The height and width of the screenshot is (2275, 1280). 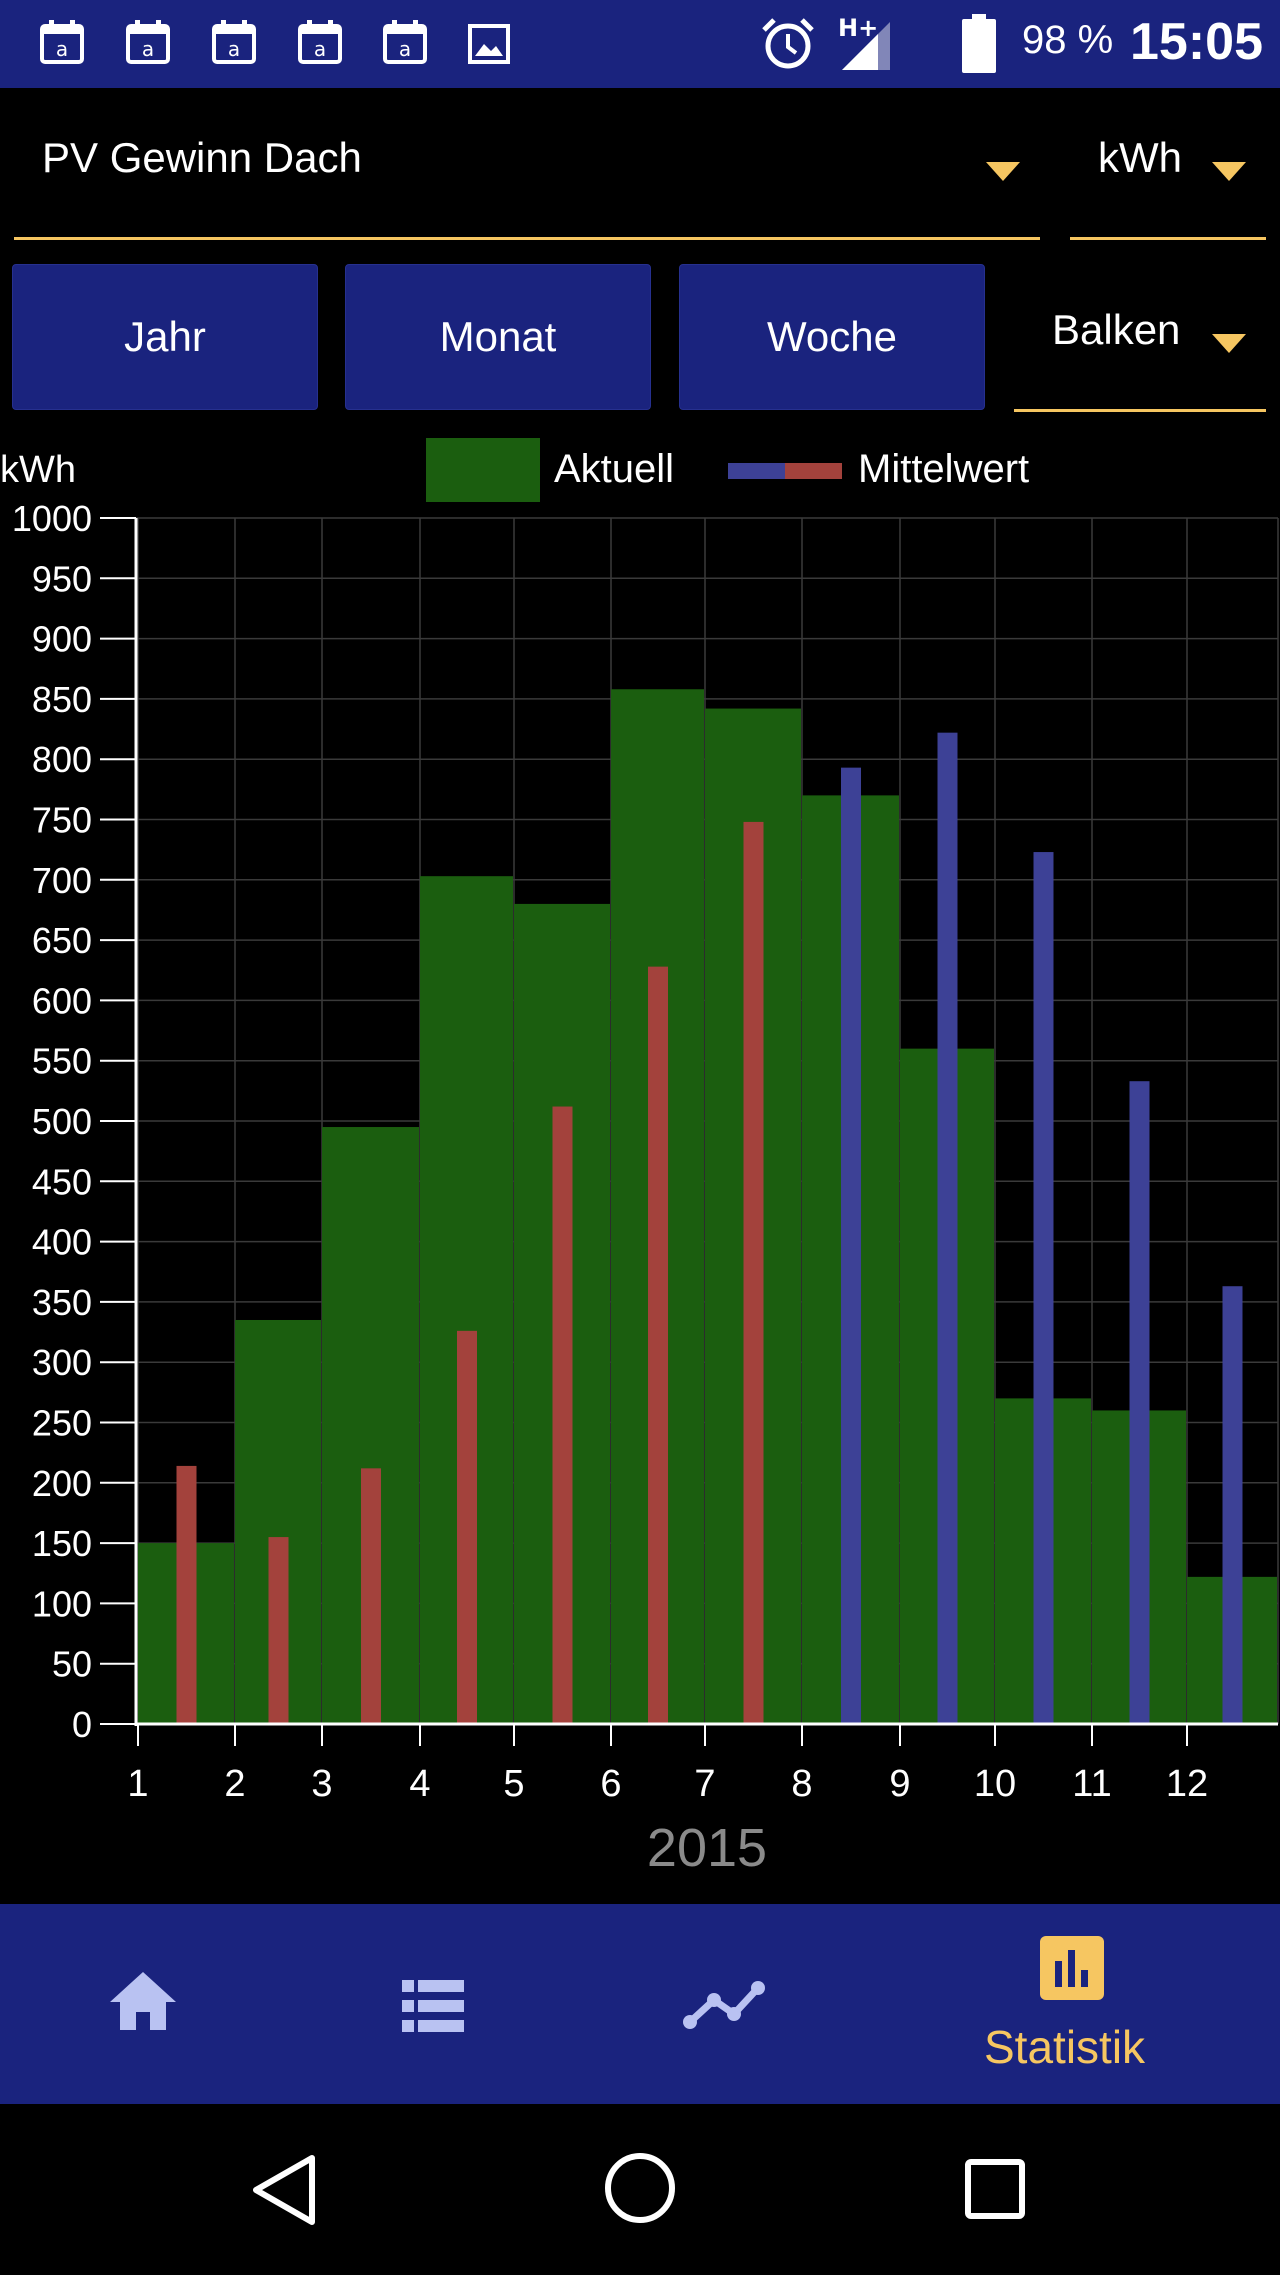 What do you see at coordinates (62, 1181) in the screenshot?
I see `y-tick-label: 450` at bounding box center [62, 1181].